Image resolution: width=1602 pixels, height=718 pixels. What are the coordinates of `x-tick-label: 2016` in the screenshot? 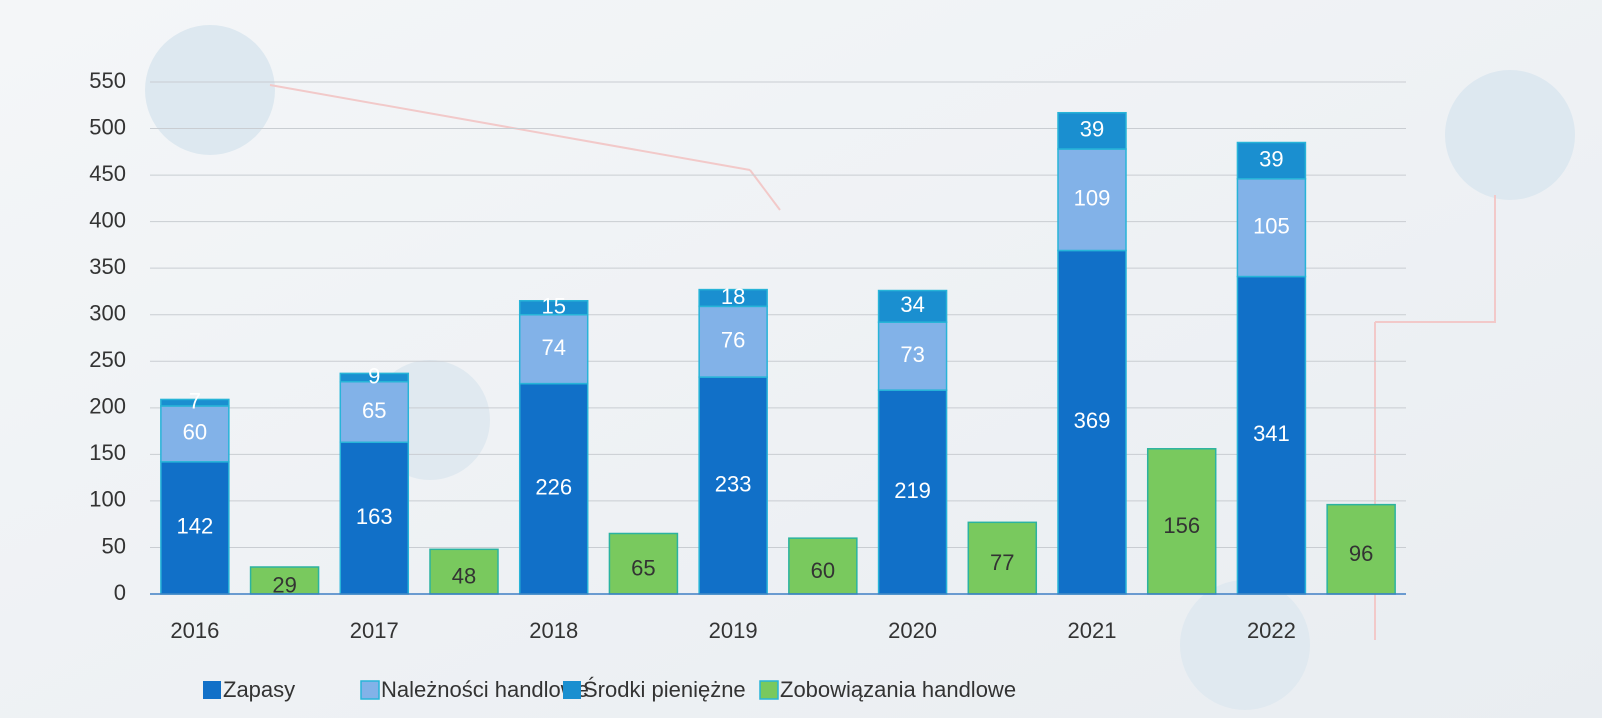 It's located at (194, 630).